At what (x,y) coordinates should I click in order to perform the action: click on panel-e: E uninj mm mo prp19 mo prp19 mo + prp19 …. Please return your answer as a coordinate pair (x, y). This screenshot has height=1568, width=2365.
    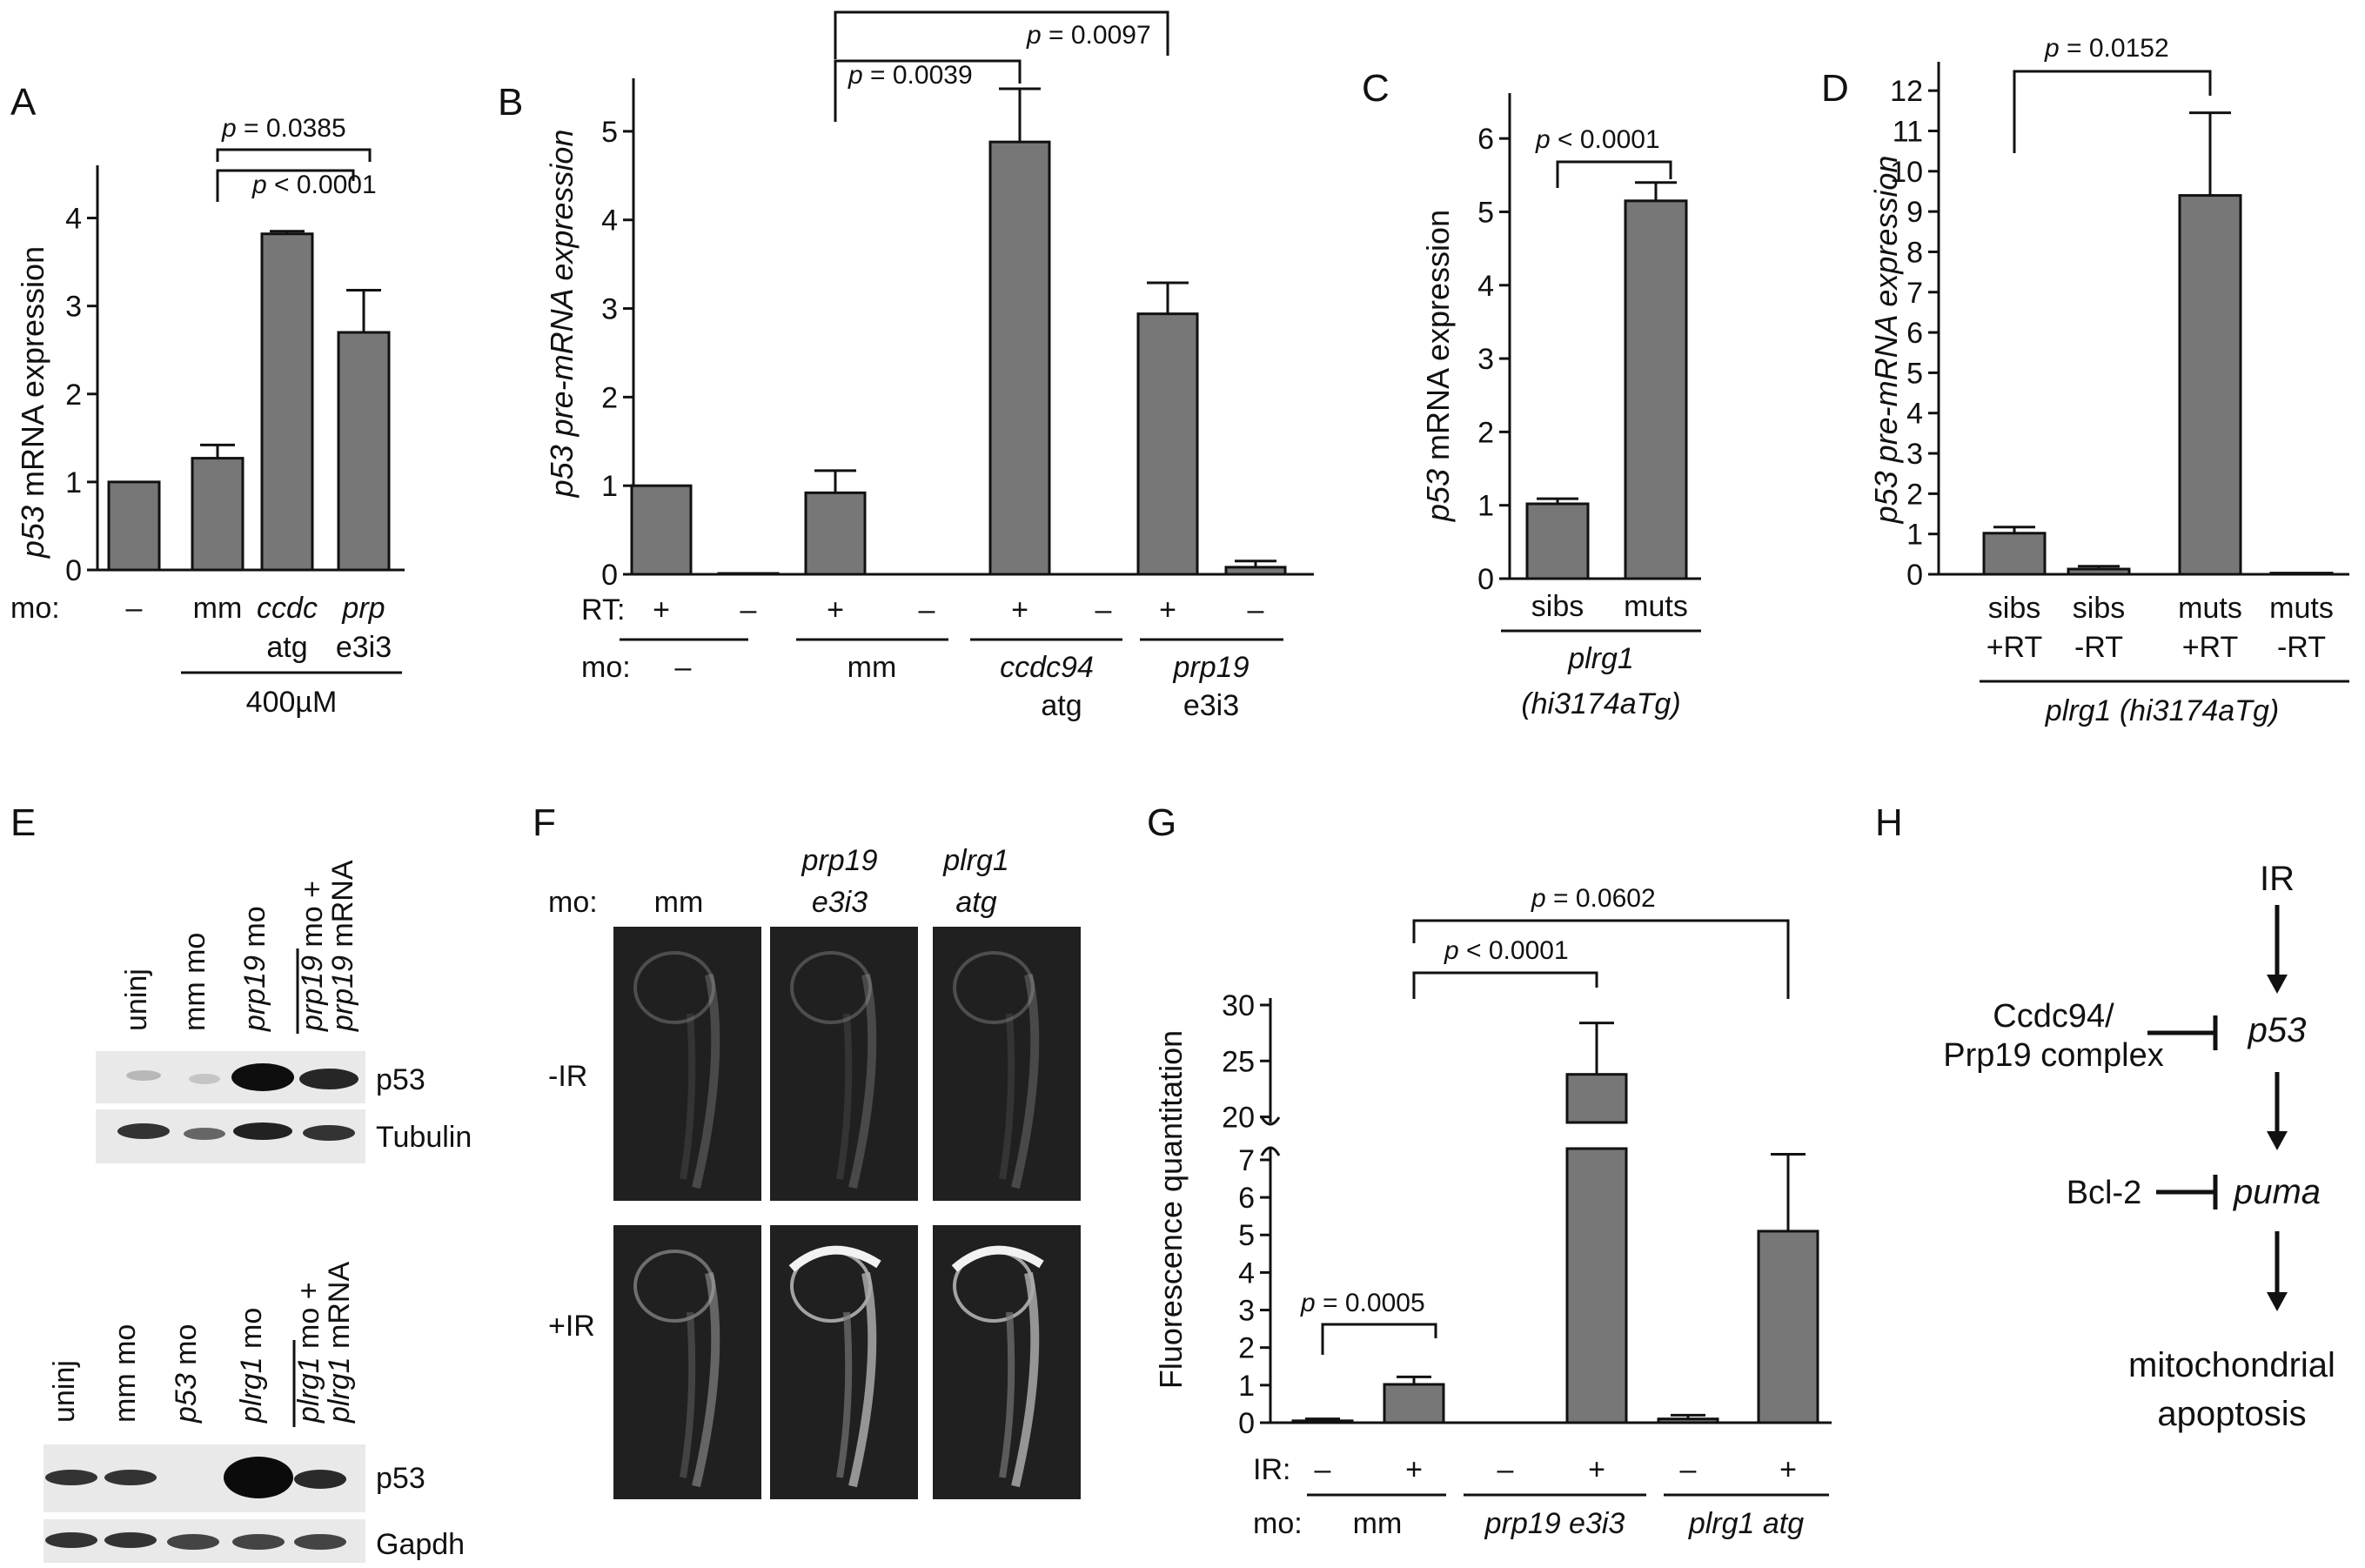
    Looking at the image, I should click on (241, 1182).